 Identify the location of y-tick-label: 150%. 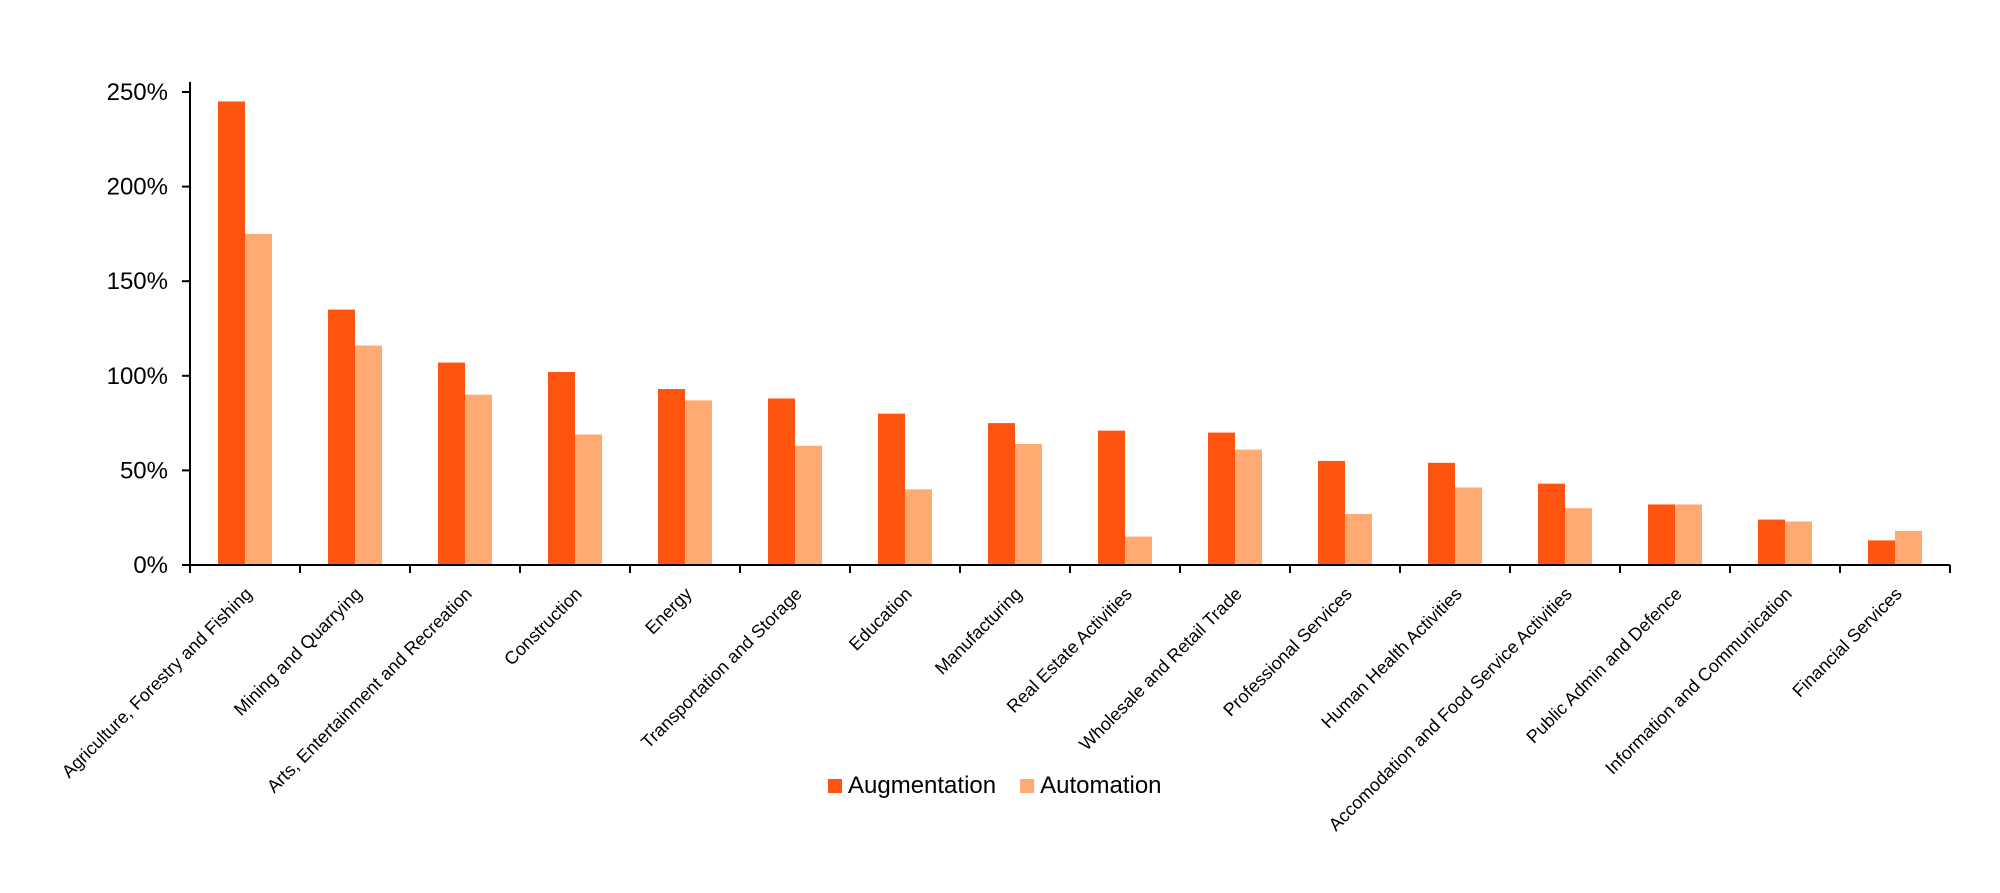
(137, 281).